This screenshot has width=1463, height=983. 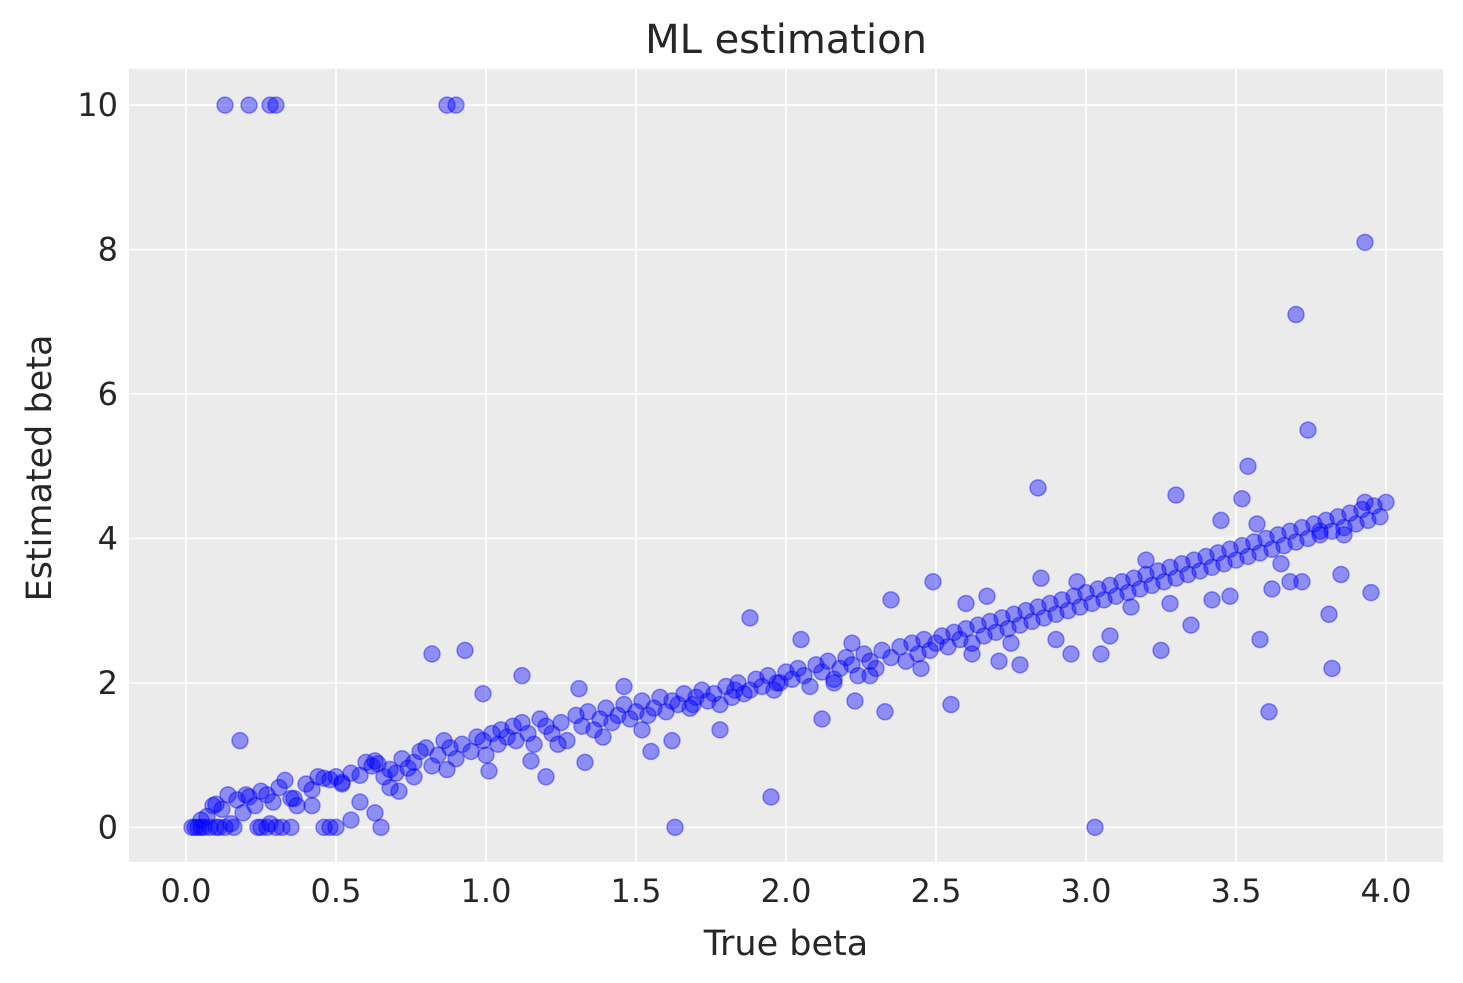 What do you see at coordinates (1386, 891) in the screenshot?
I see `x-tick-label: 4.0` at bounding box center [1386, 891].